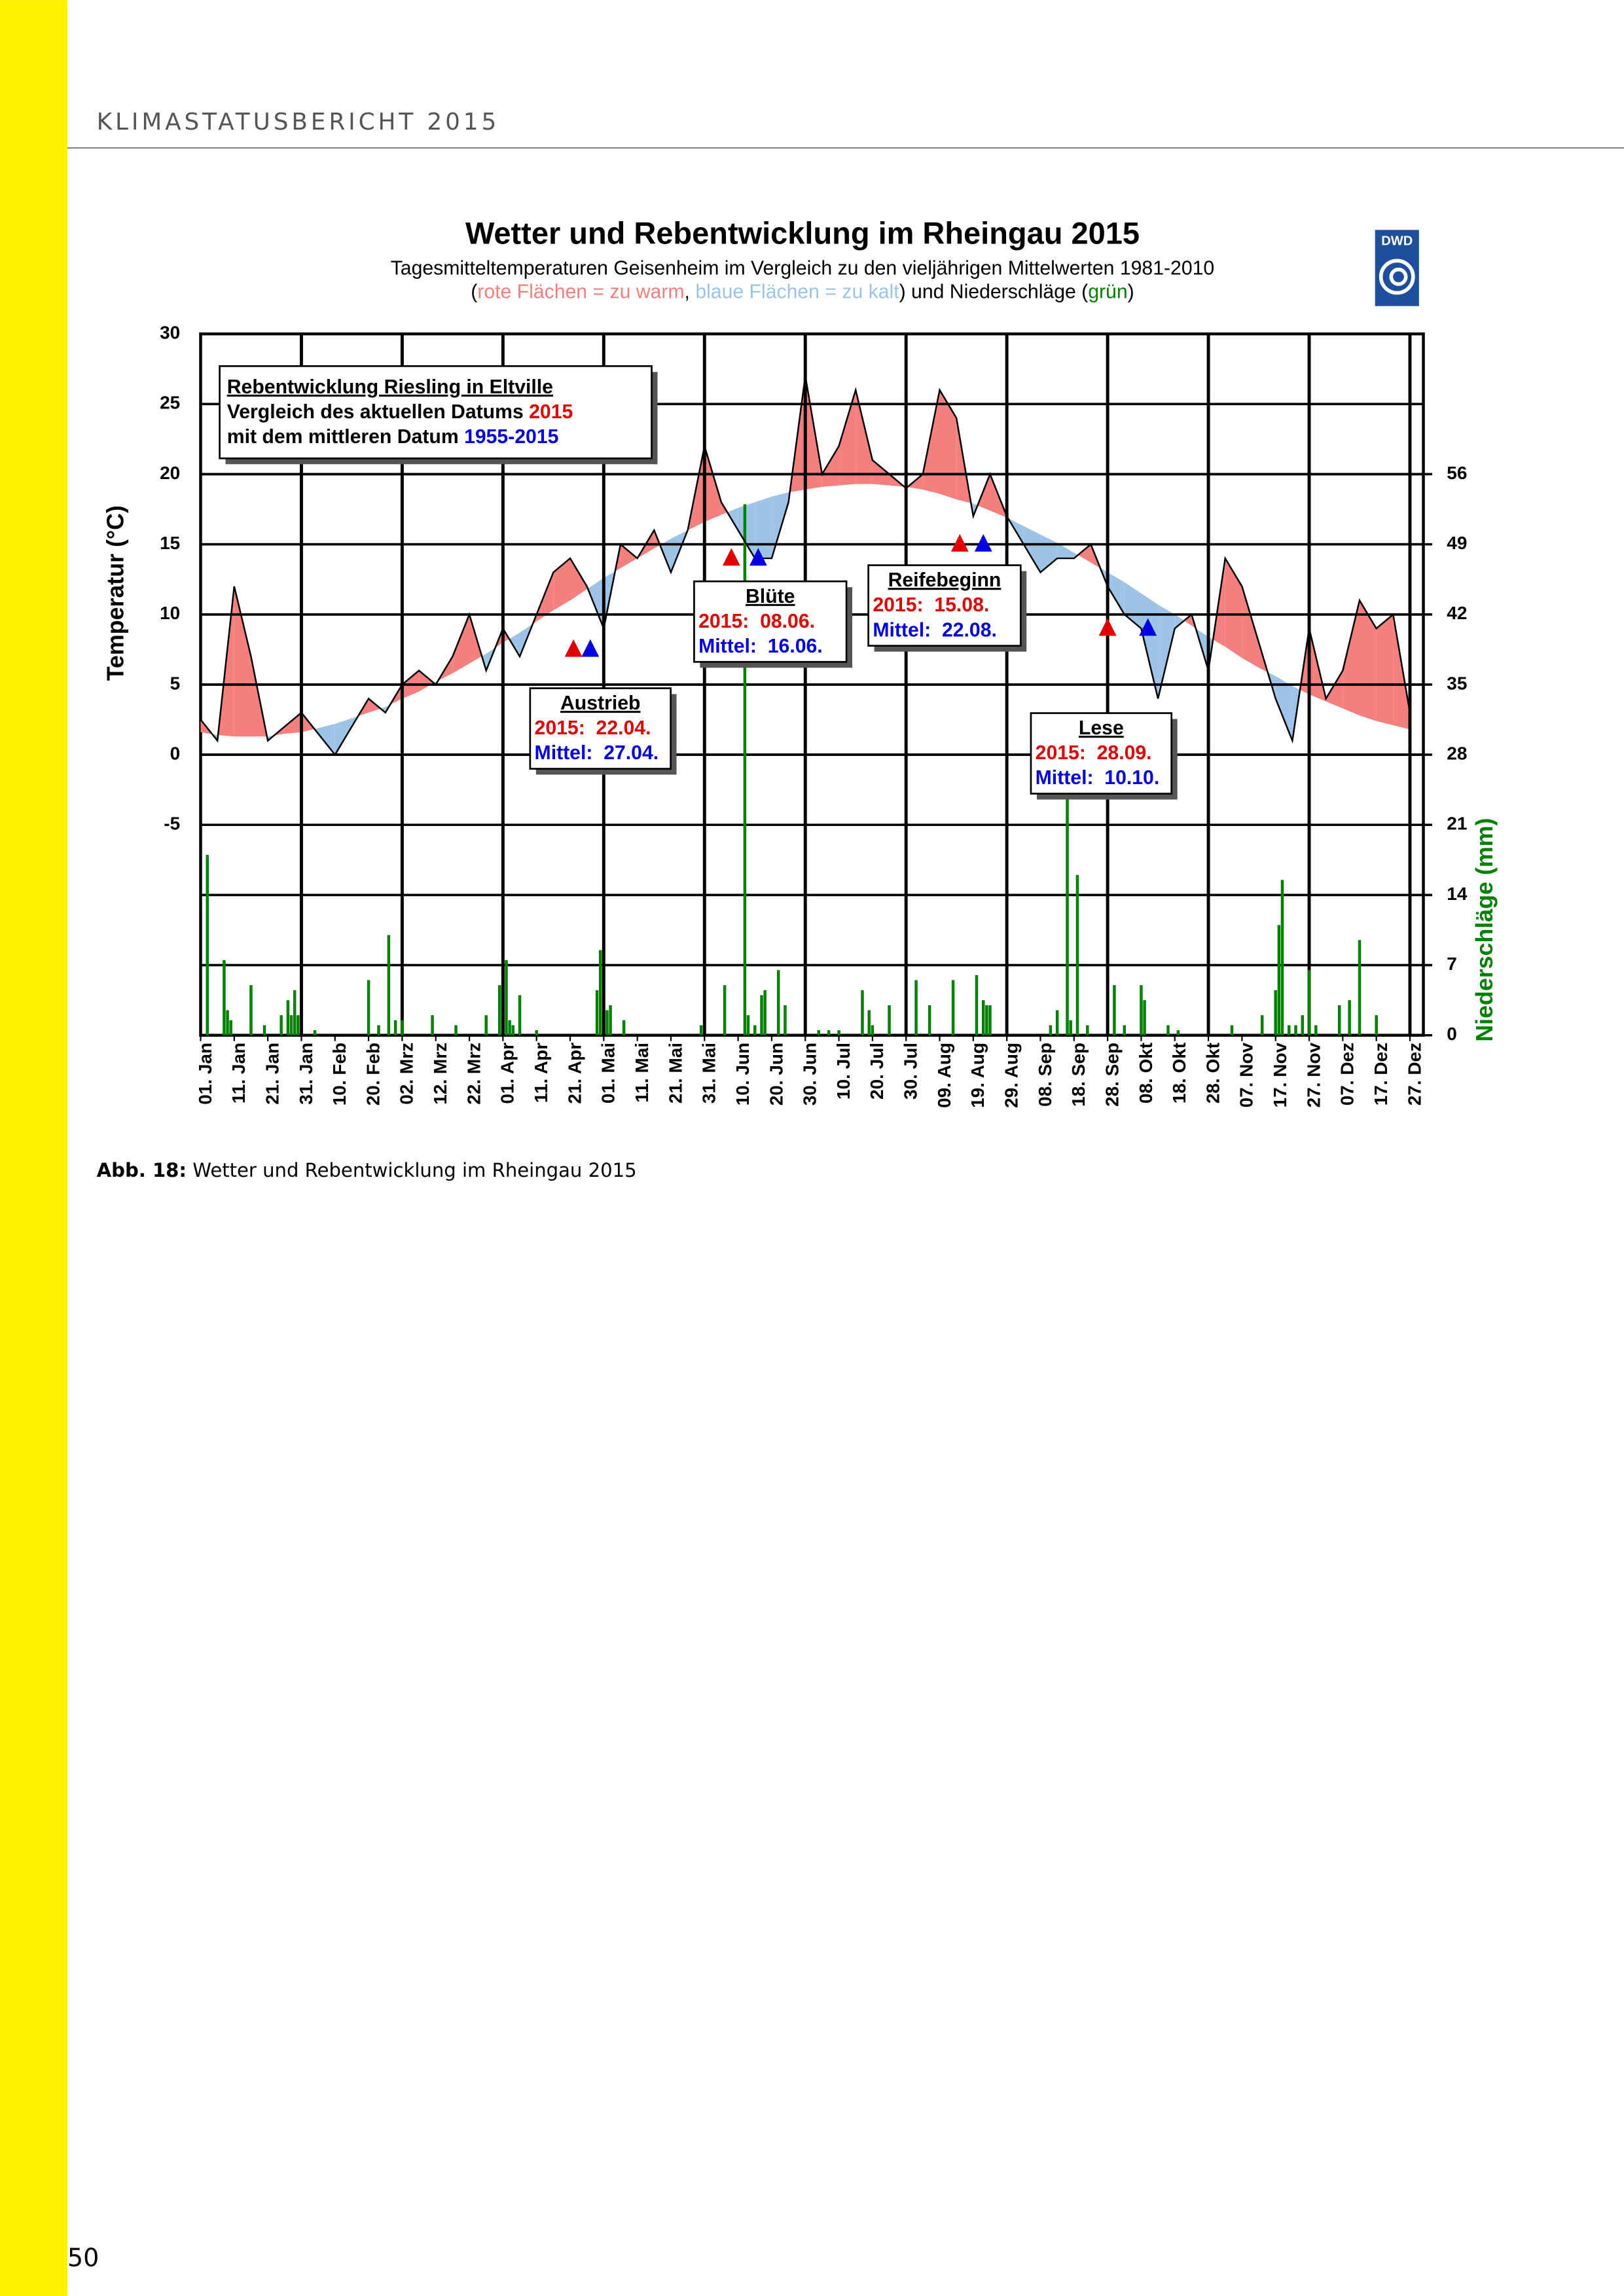 Image resolution: width=1624 pixels, height=2296 pixels. I want to click on subtitle-part: (, so click(474, 291).